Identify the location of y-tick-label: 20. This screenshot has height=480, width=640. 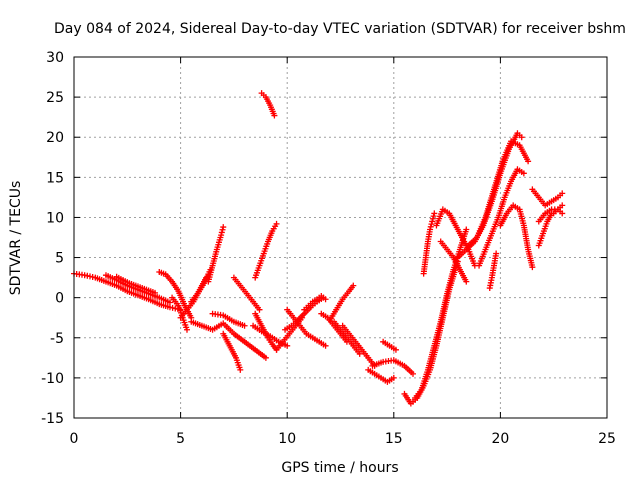
(55, 138).